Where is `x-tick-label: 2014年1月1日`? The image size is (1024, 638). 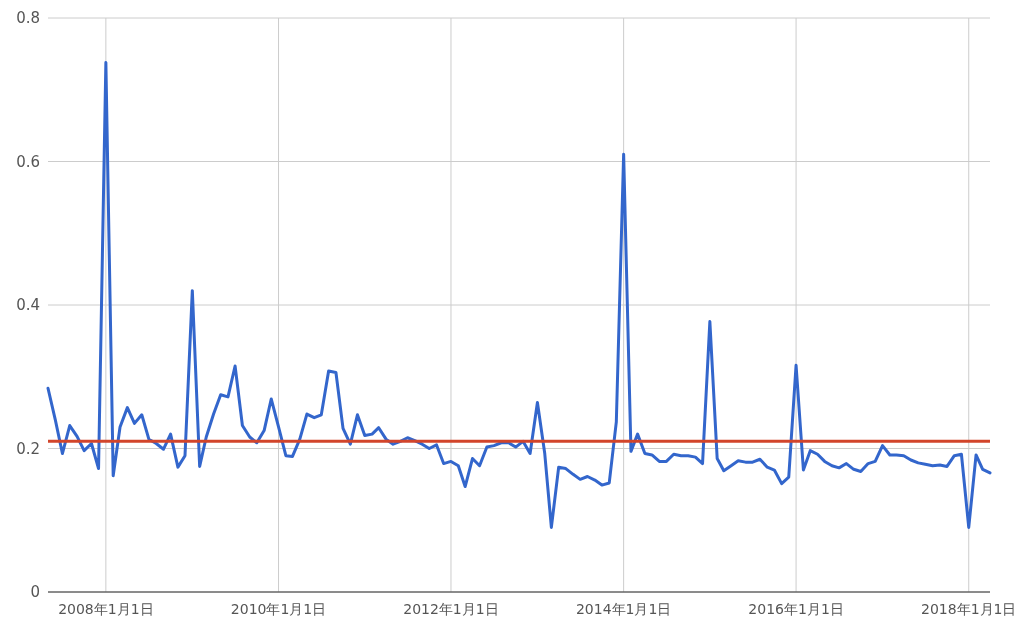
x-tick-label: 2014年1月1日 is located at coordinates (623, 609).